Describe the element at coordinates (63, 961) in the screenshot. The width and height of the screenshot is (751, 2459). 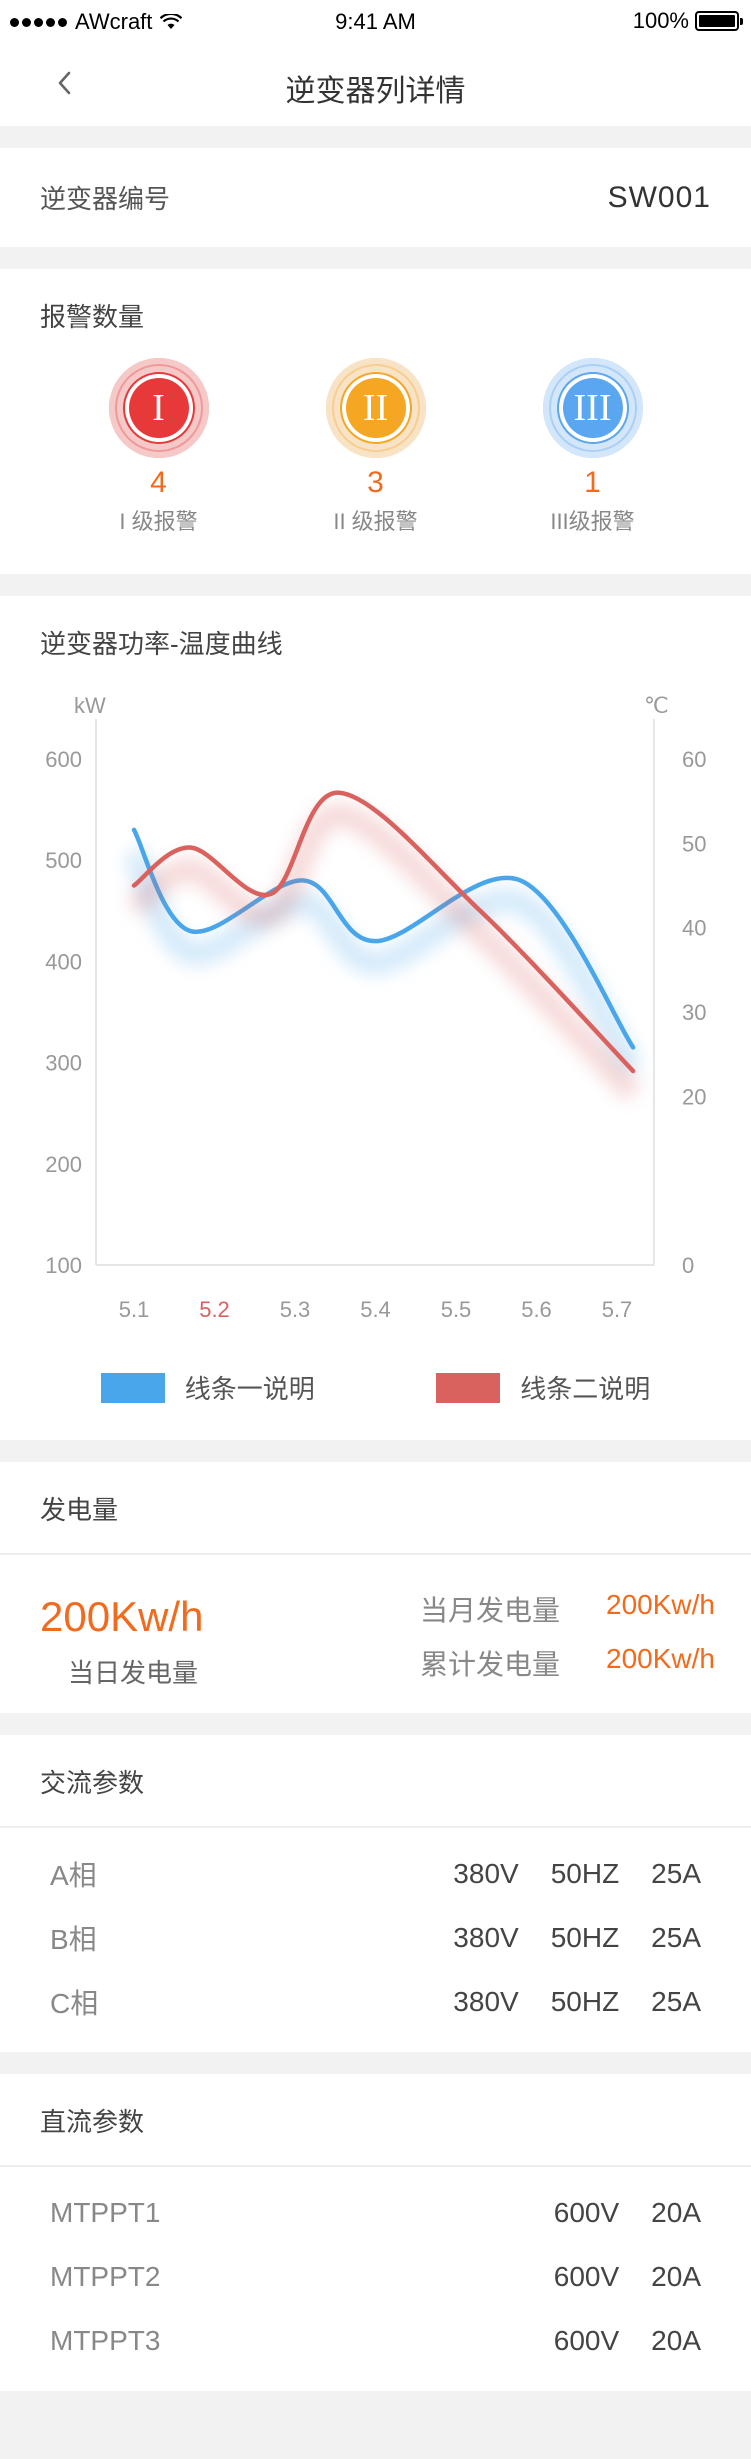
I see `y-tick-label-left: 400` at that location.